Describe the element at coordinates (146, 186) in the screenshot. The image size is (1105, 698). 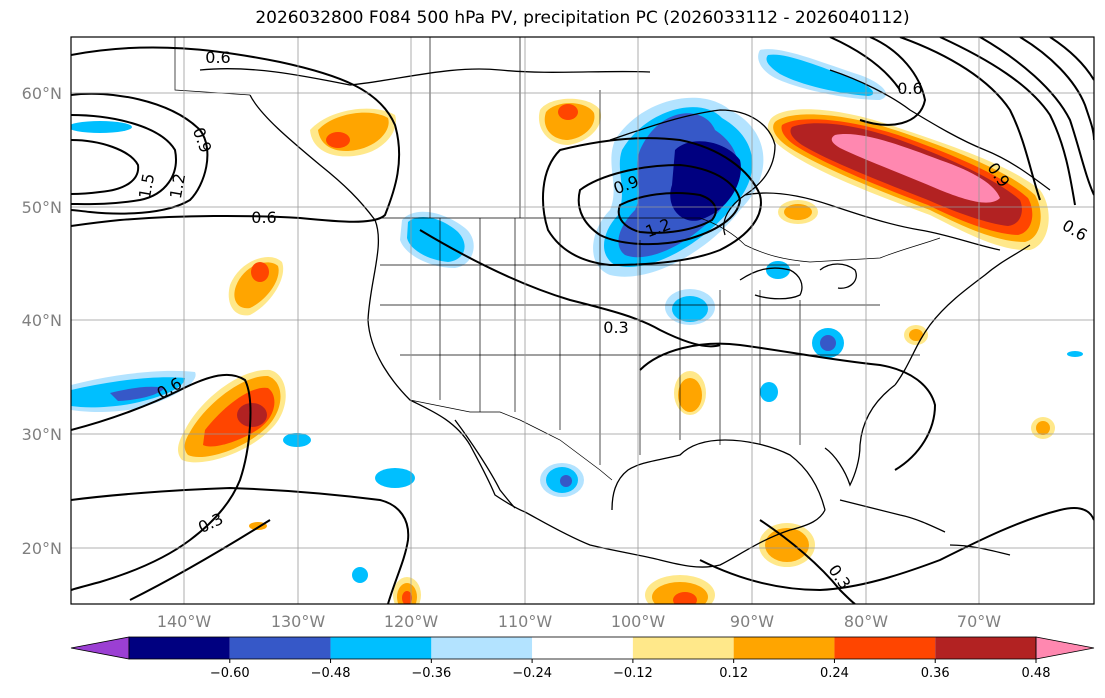
I see `contour-label: 1.5` at that location.